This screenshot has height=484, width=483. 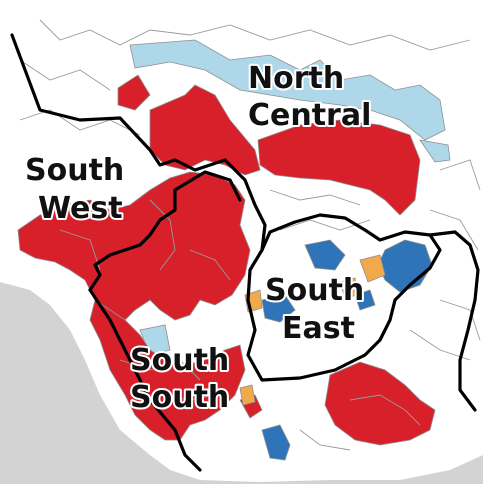 I want to click on label-south-south-line2: South, so click(x=179, y=397).